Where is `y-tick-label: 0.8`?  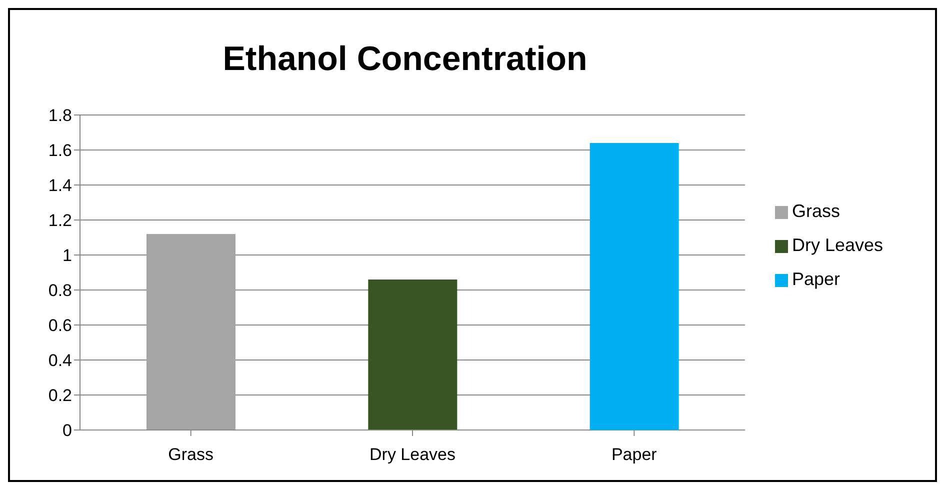 y-tick-label: 0.8 is located at coordinates (60, 290).